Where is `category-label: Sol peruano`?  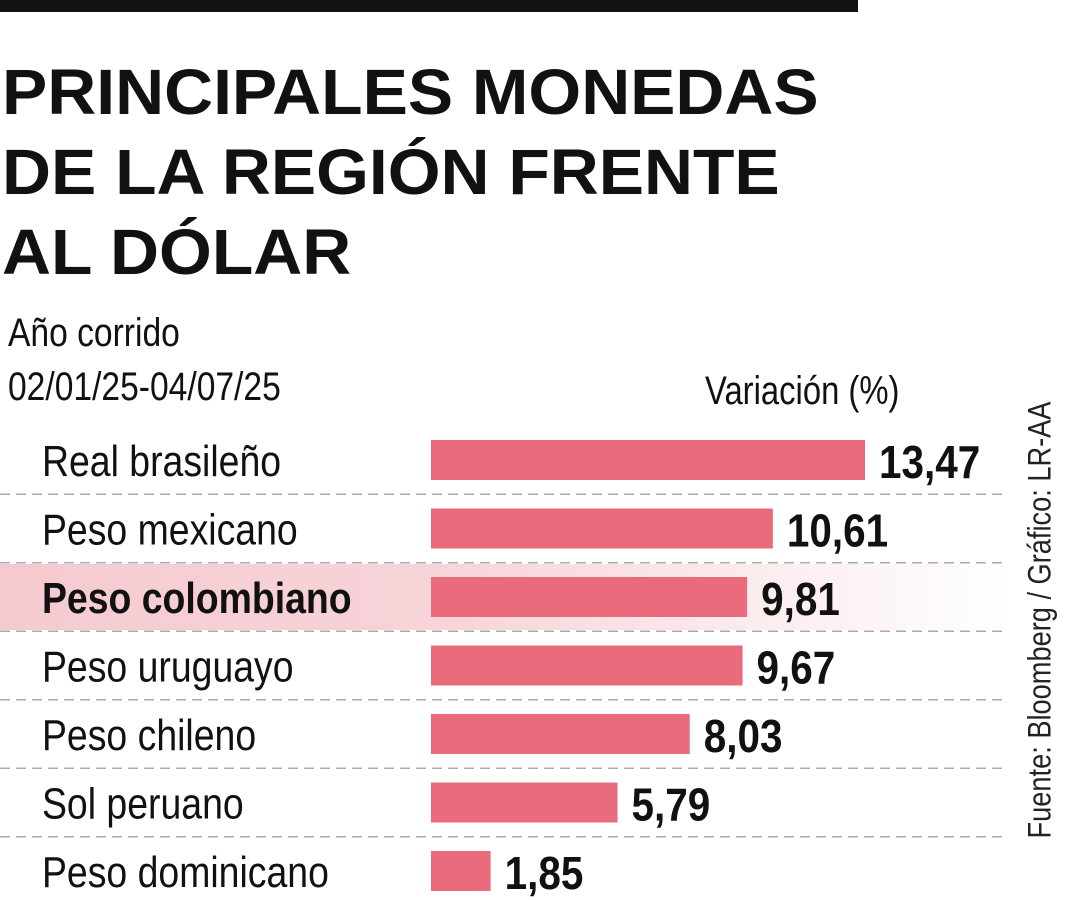 category-label: Sol peruano is located at coordinates (143, 804).